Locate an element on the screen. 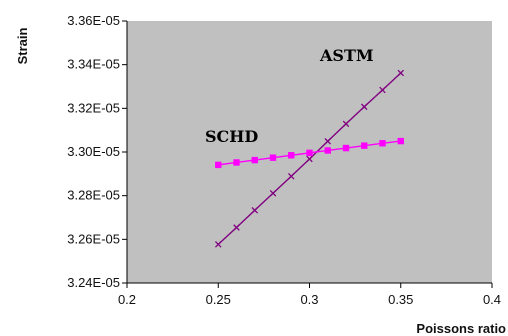  y-tick-label: 3.26E-05 is located at coordinates (93, 238).